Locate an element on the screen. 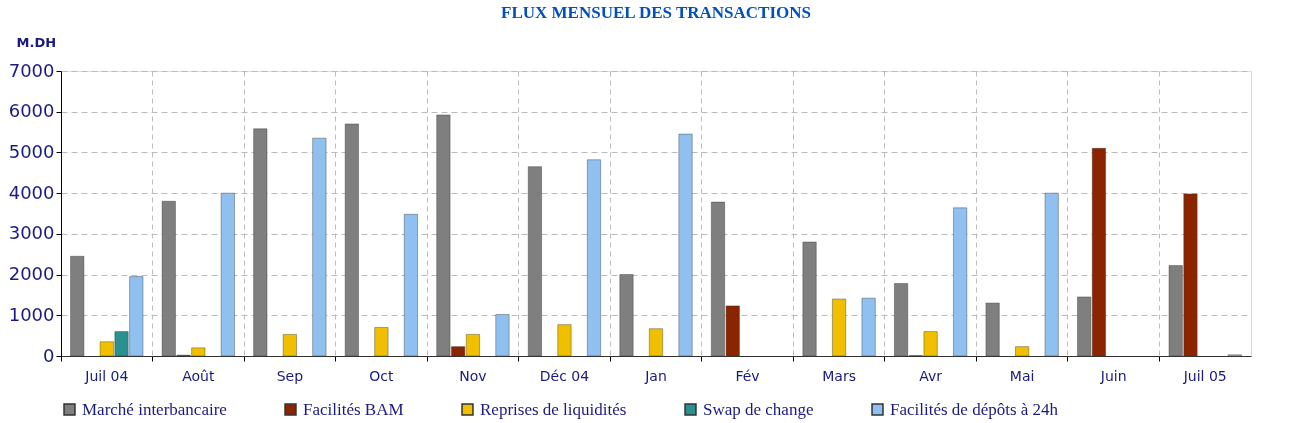 Image resolution: width=1302 pixels, height=423 pixels. x-tick-label: Jan is located at coordinates (655, 375).